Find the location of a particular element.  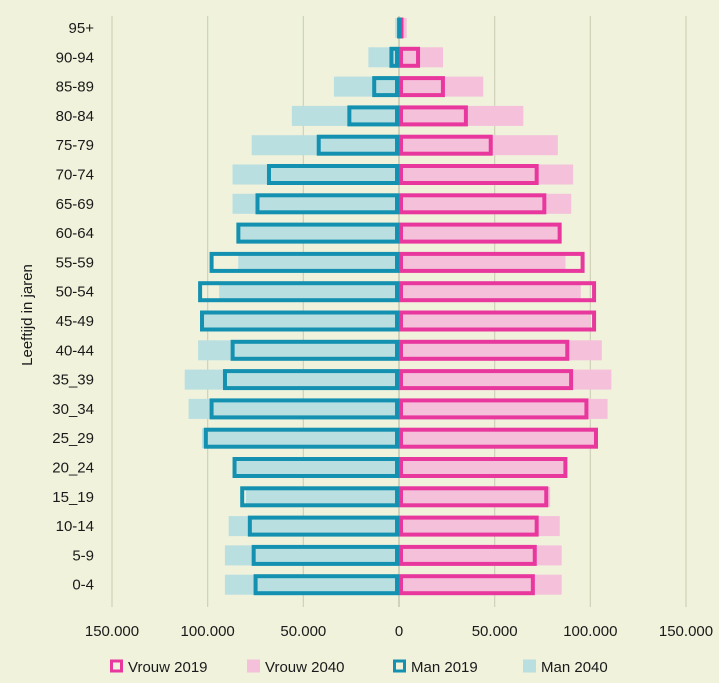

legend: Vrouw 2019 Vrouw 2040 Man 2019 Man 2040 is located at coordinates (359, 667).